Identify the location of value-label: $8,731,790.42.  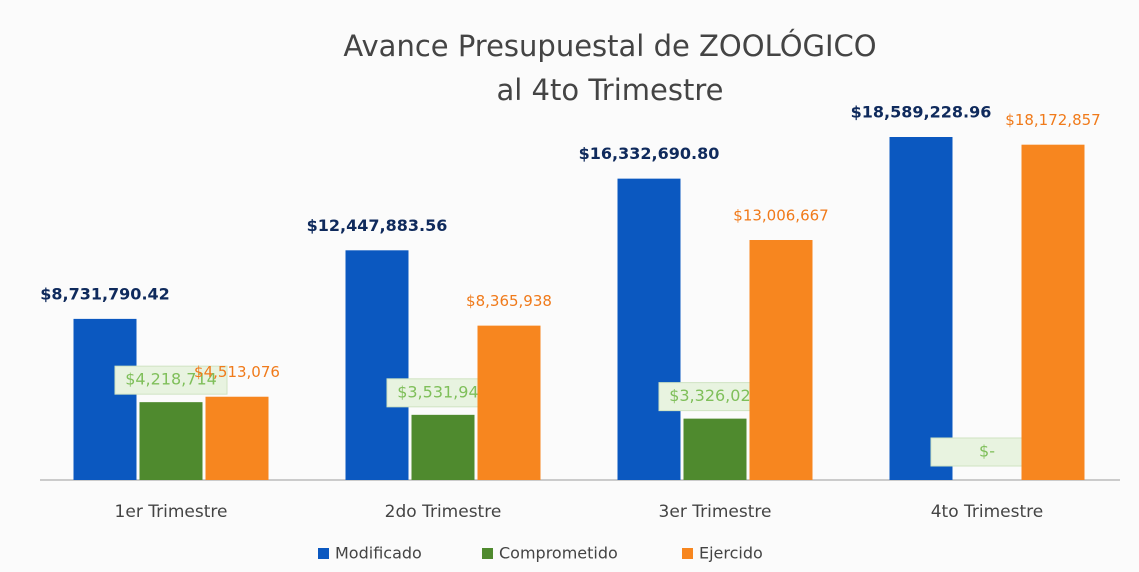
(105, 293).